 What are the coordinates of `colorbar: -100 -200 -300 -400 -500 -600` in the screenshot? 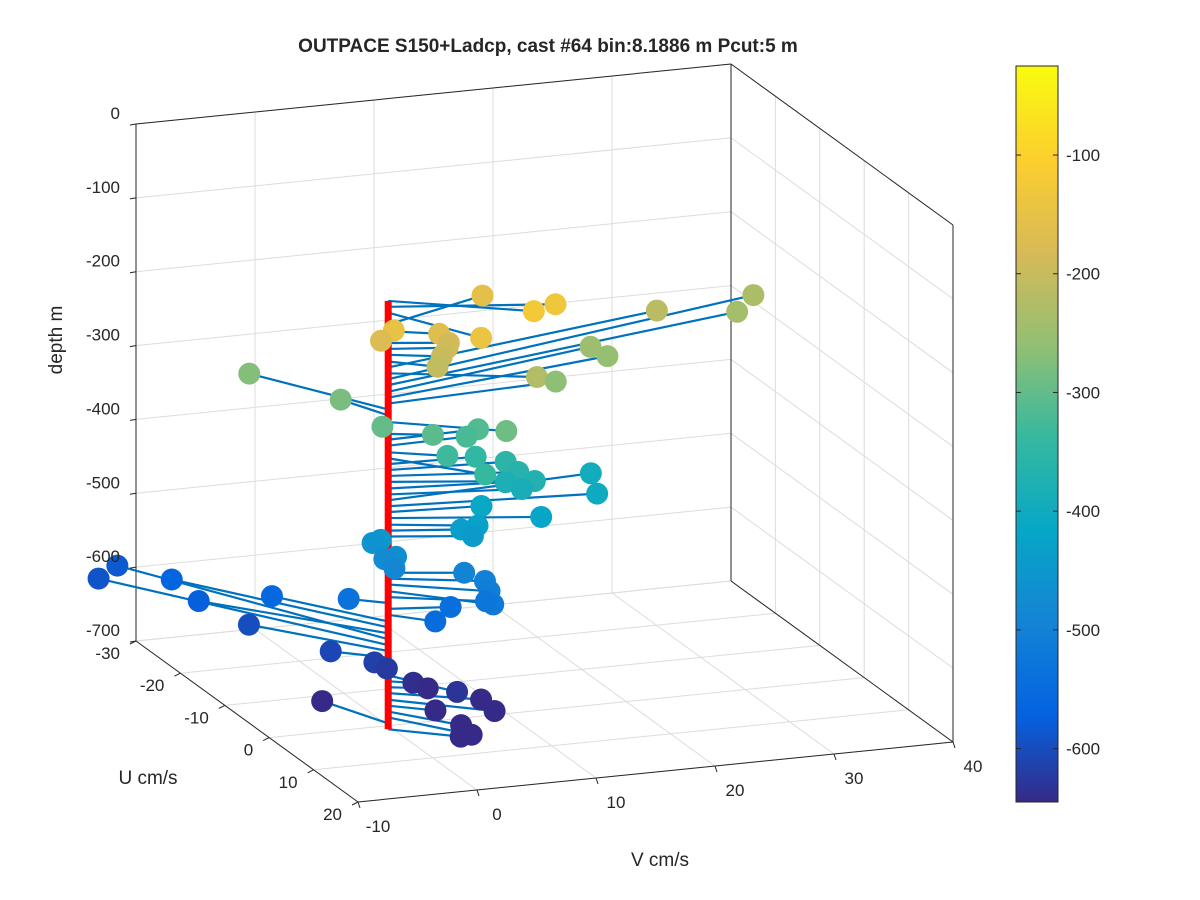 It's located at (1057, 434).